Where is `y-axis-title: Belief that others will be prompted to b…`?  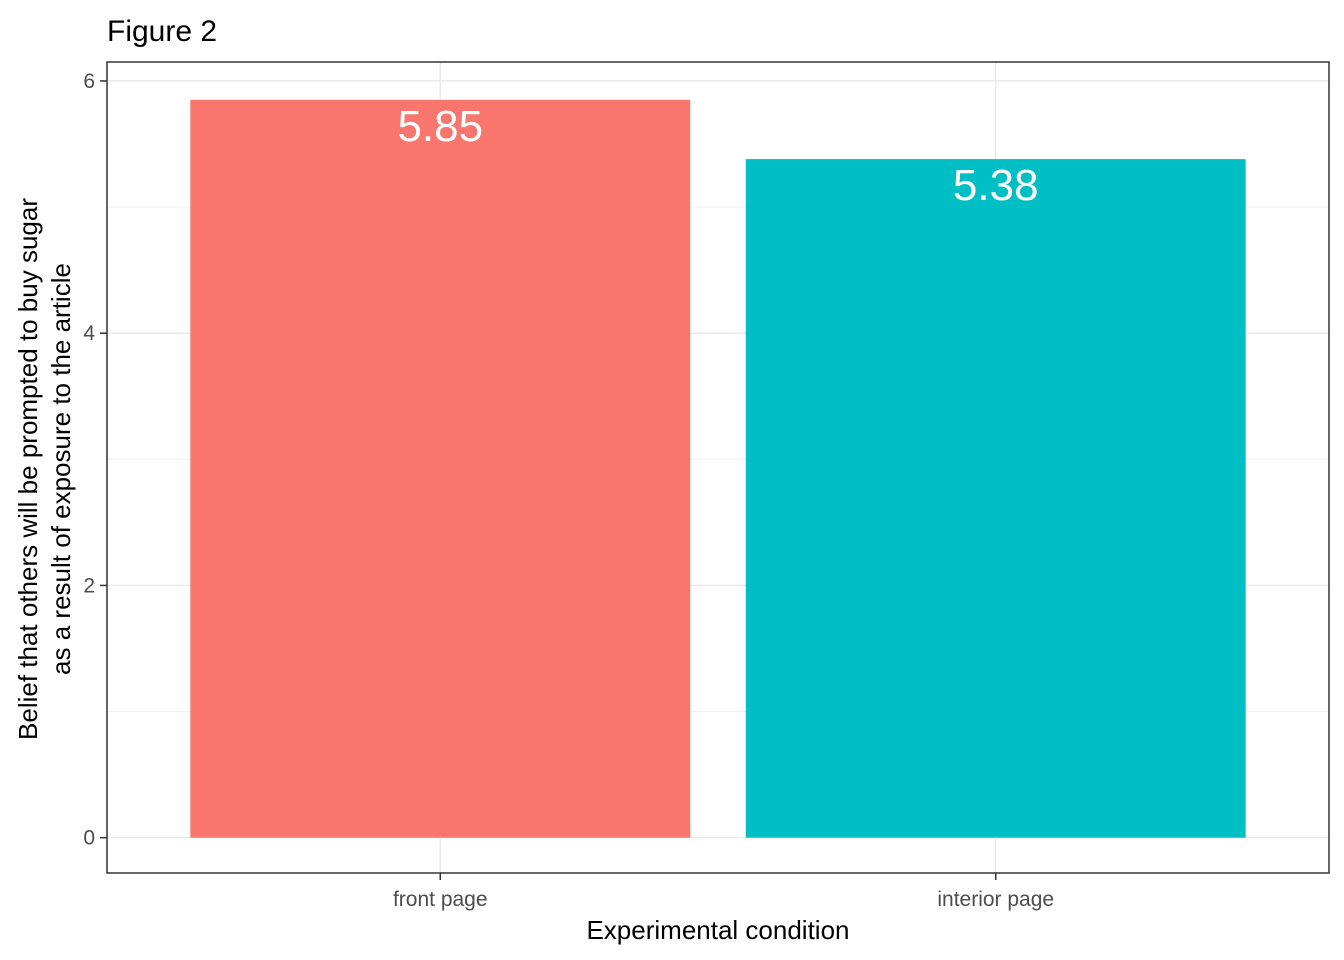
y-axis-title: Belief that others will be prompted to b… is located at coordinates (44, 469).